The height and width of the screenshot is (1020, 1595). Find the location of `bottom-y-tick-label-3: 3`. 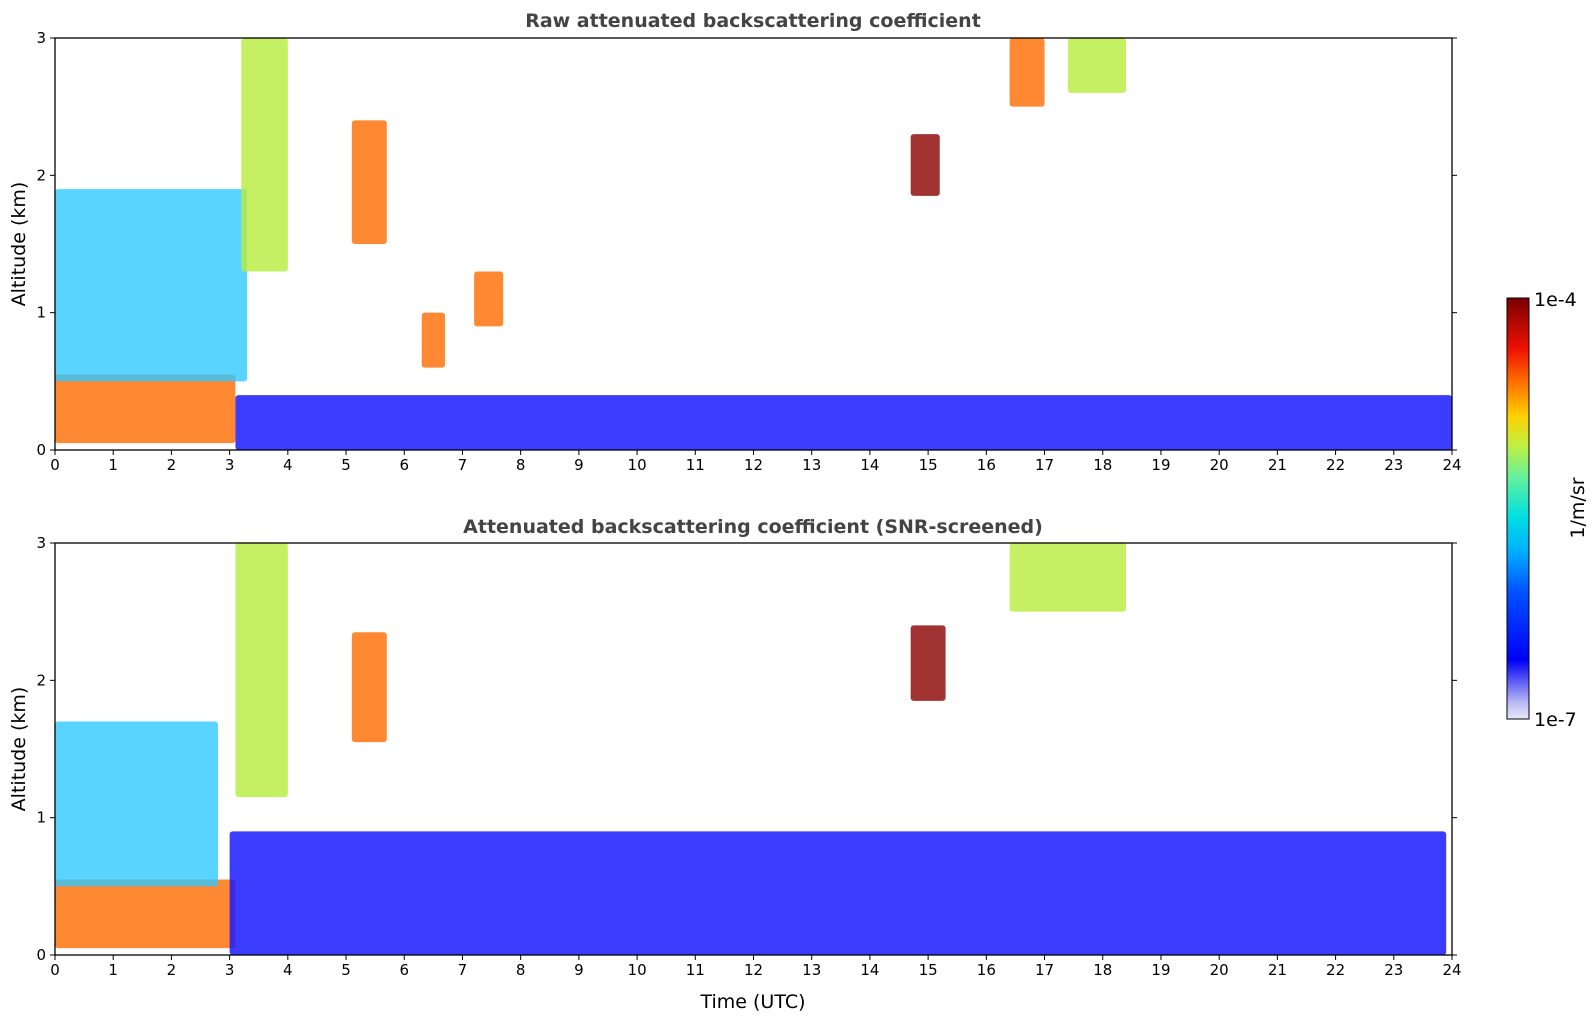

bottom-y-tick-label-3: 3 is located at coordinates (41, 543).